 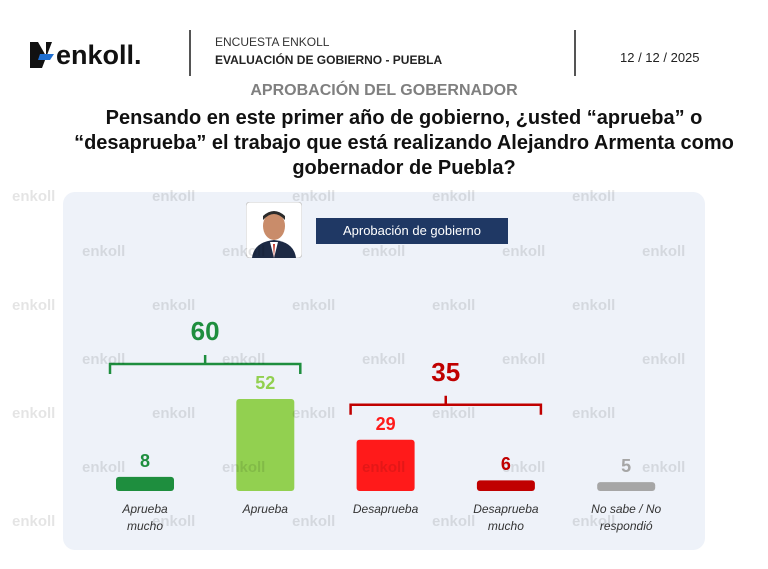 I want to click on survey-name: ENCUESTA ENKOLL, so click(x=272, y=42).